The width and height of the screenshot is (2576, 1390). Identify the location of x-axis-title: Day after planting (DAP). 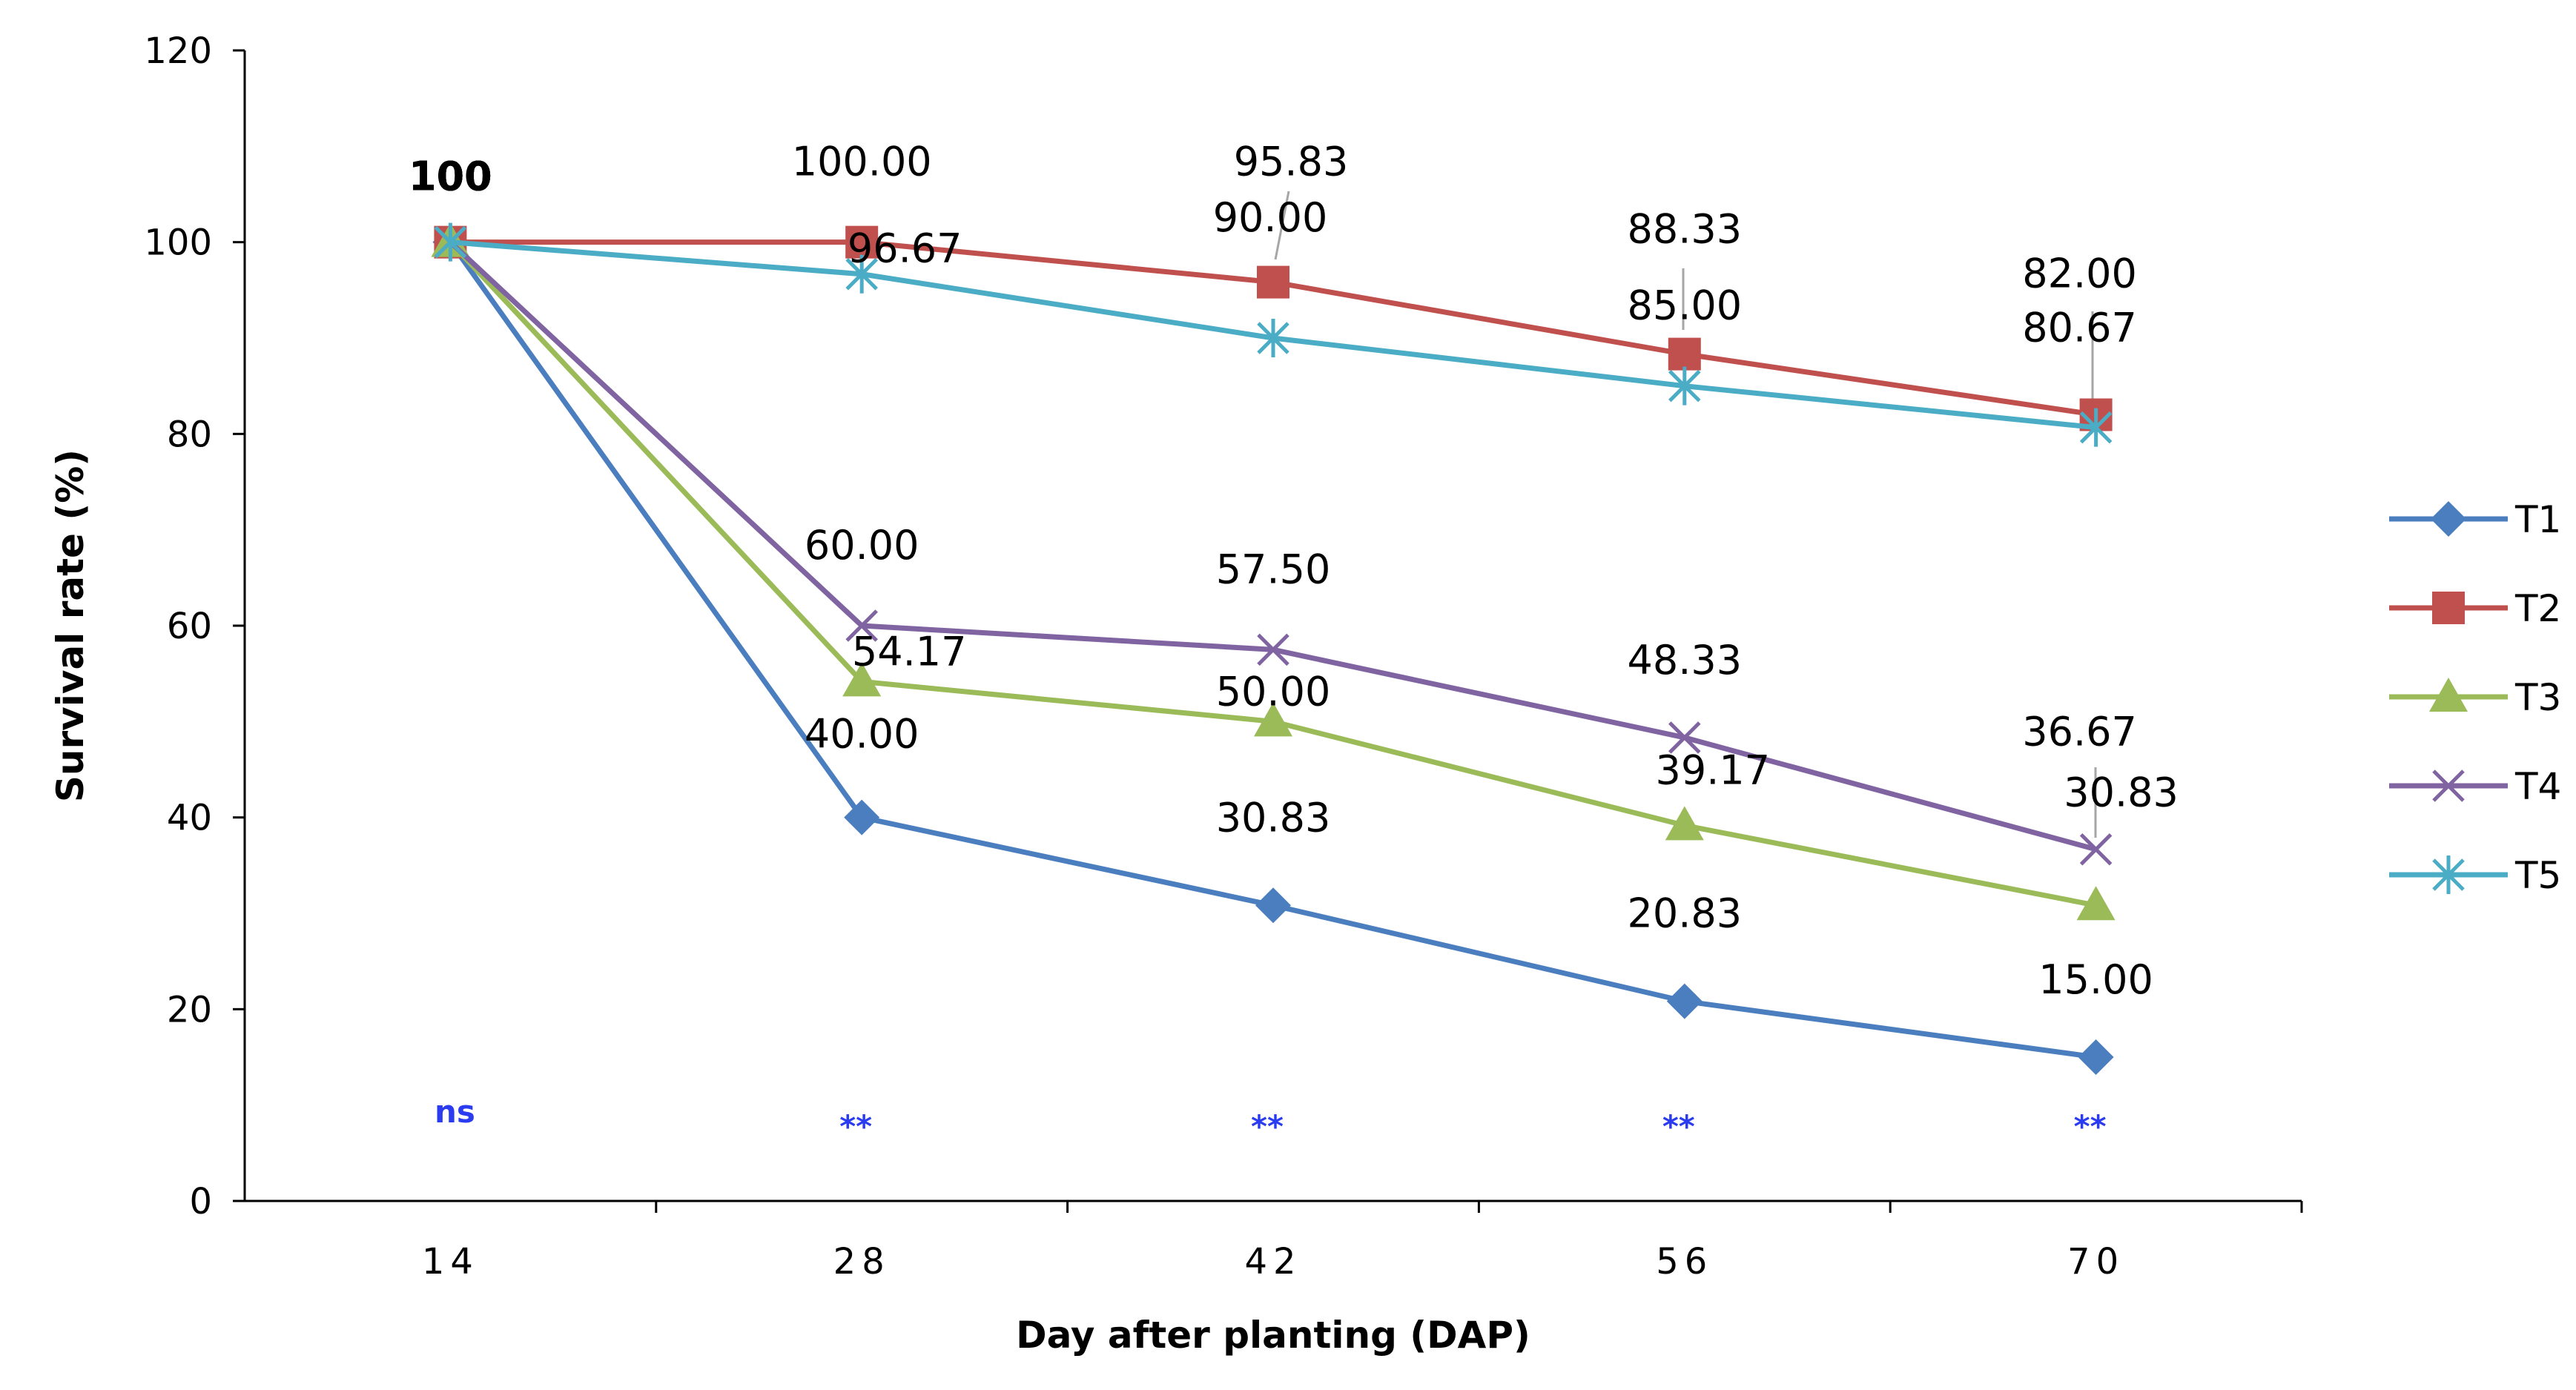
(1273, 1335).